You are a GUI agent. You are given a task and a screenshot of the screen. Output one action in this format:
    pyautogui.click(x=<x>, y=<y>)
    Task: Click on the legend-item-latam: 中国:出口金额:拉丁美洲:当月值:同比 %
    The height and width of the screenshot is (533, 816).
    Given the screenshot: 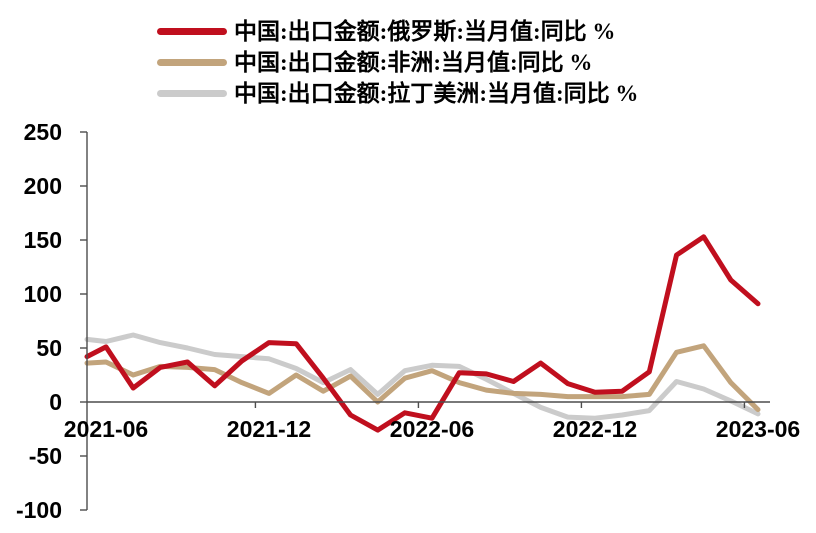 What is the action you would take?
    pyautogui.click(x=397, y=93)
    